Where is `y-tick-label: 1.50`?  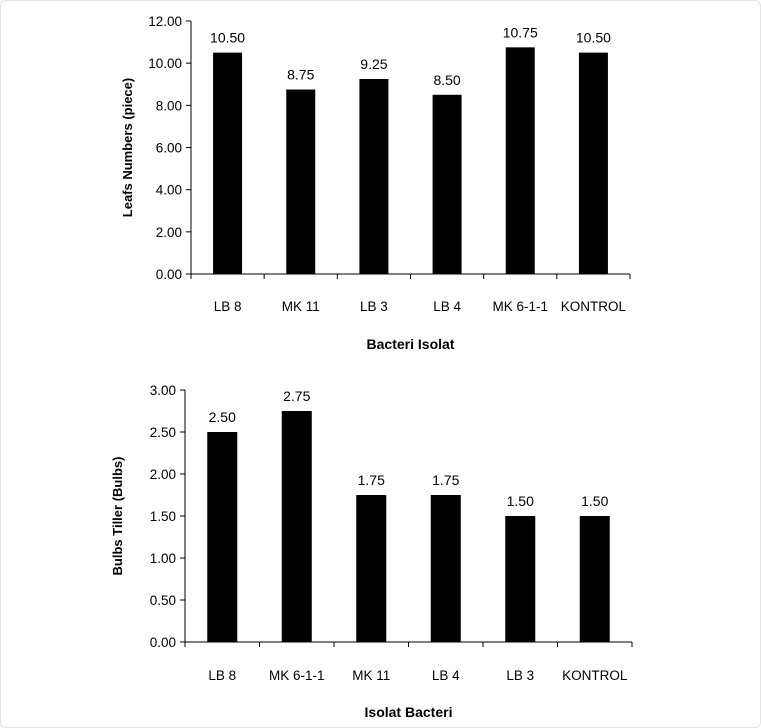 y-tick-label: 1.50 is located at coordinates (163, 516).